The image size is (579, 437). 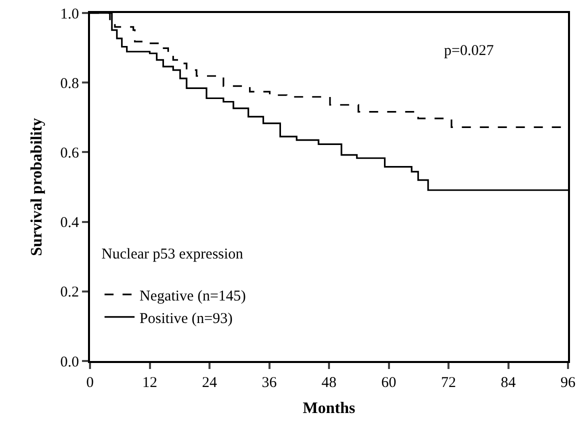 I want to click on y-tick-label: 0.6, so click(x=70, y=153).